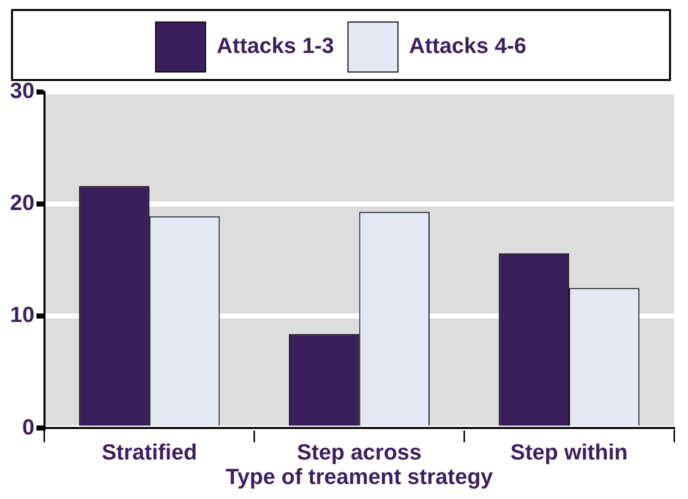 The image size is (688, 499). I want to click on y-tick-label: 10, so click(22, 315).